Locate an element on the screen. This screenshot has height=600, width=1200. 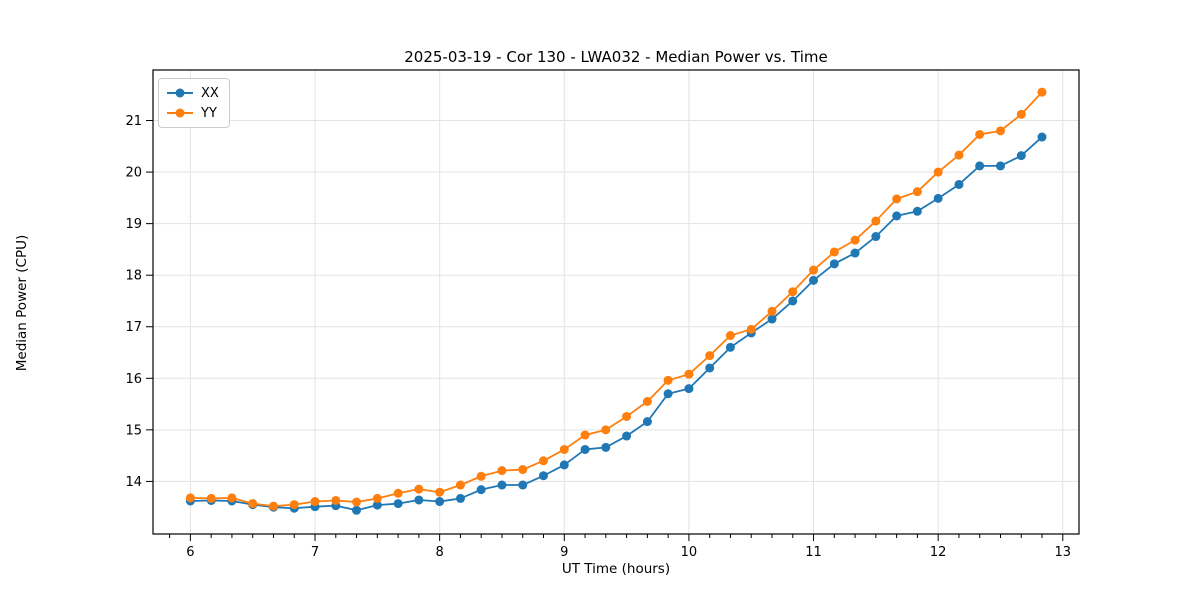
y-tick-label: 19 is located at coordinates (133, 224).